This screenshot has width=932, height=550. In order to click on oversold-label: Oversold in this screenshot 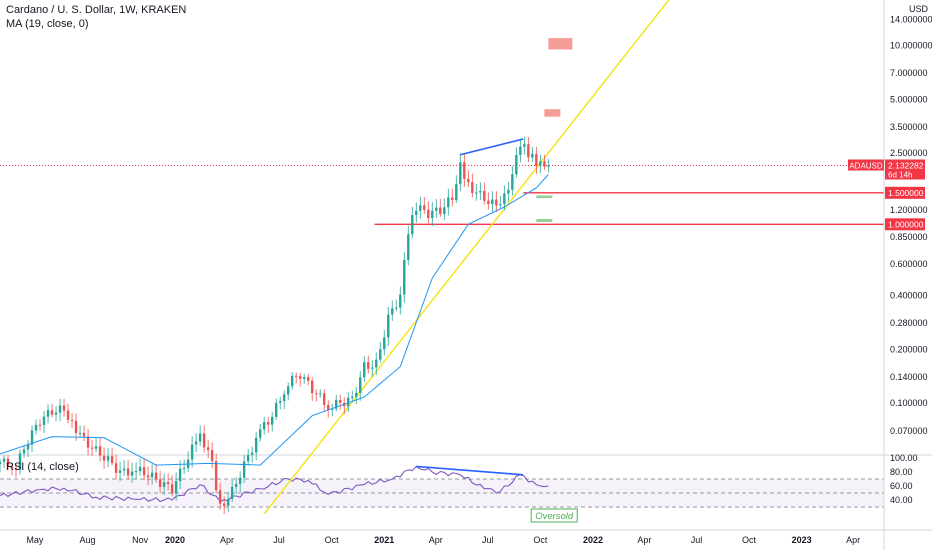, I will do `click(554, 516)`.